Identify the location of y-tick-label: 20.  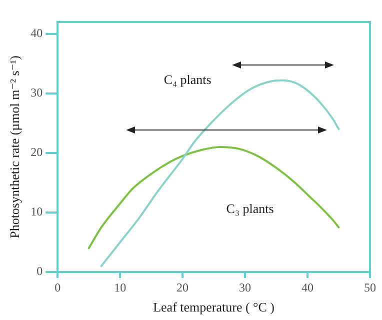
(36, 152).